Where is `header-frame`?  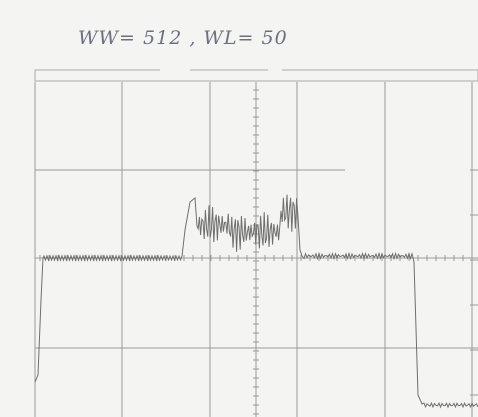 header-frame is located at coordinates (256, 75).